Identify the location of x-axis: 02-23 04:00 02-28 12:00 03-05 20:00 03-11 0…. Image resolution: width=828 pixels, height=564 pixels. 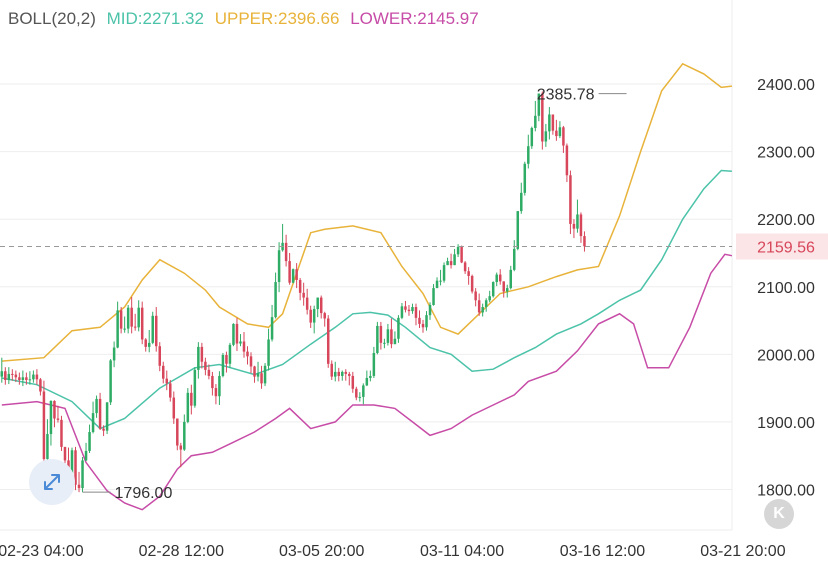
(393, 551).